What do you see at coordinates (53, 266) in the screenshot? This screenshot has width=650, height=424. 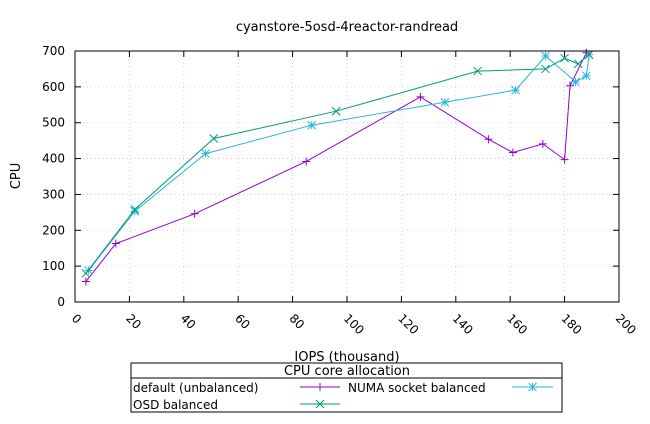 I see `y-tick-label: 100` at bounding box center [53, 266].